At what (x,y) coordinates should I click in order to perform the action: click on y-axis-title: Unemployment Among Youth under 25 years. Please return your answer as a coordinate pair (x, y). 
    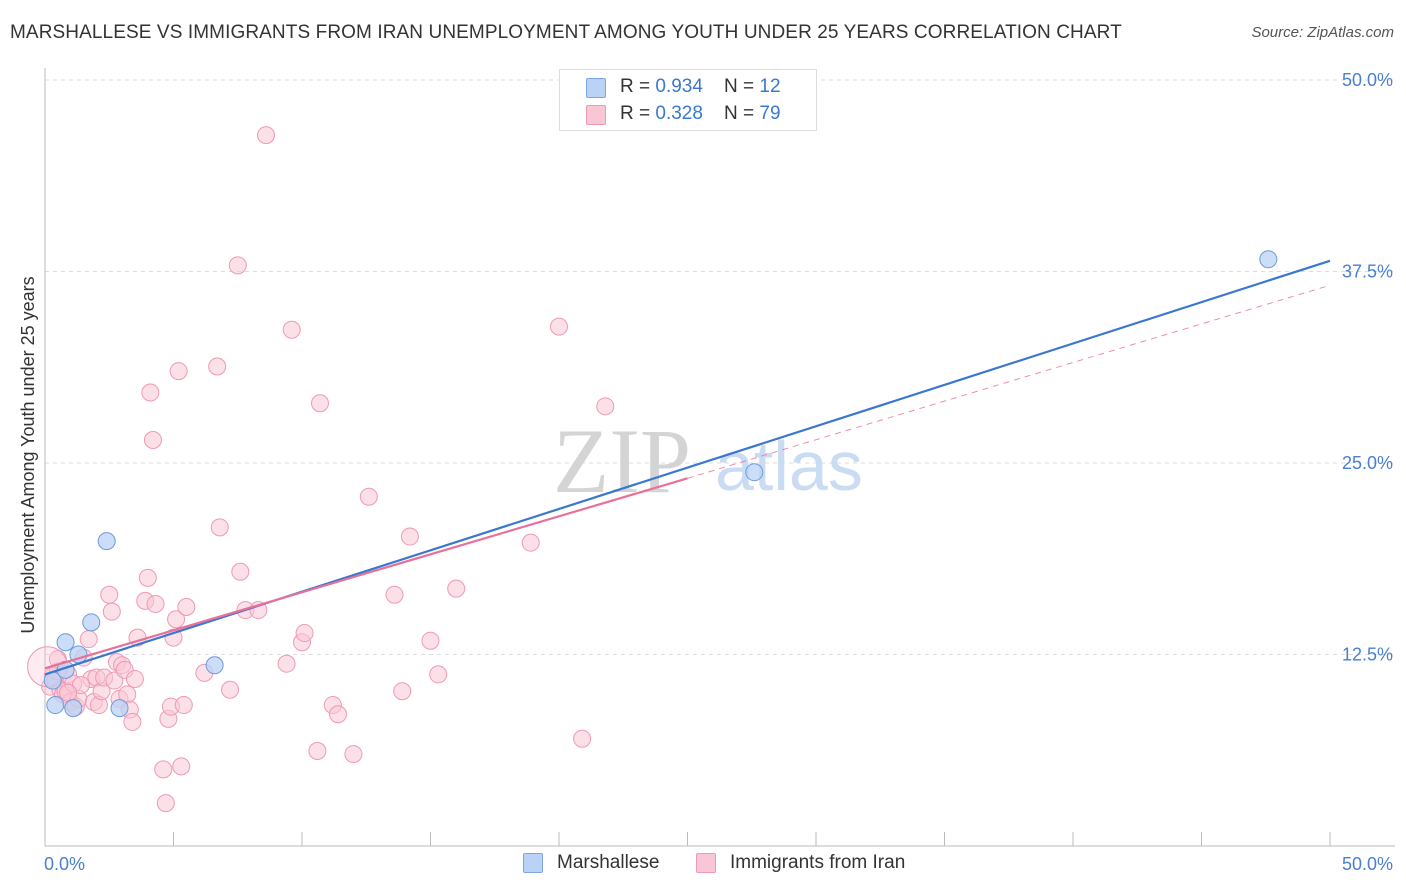
    Looking at the image, I should click on (28, 454).